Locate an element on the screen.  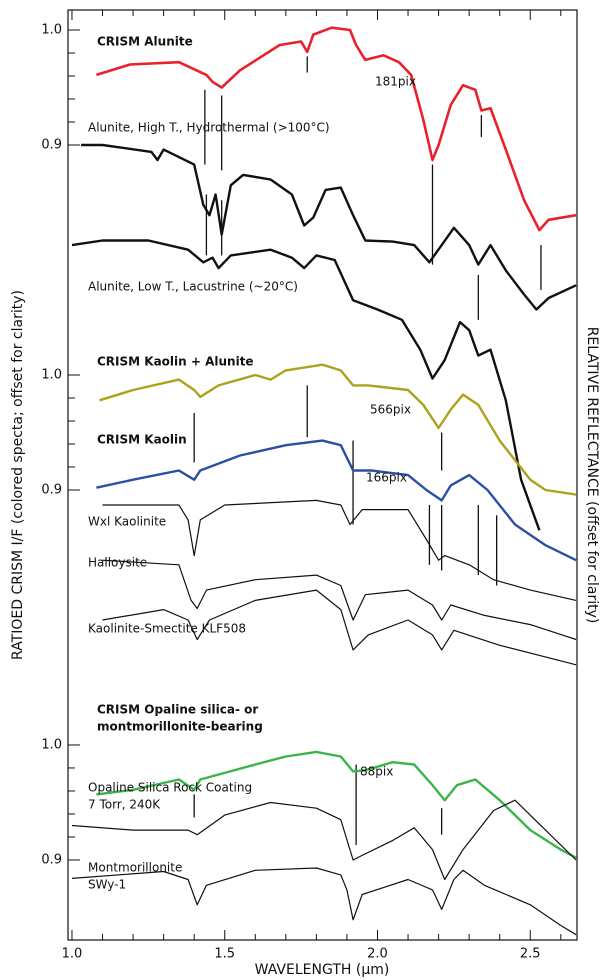
pixel-count: 88pix is located at coordinates (376, 772).